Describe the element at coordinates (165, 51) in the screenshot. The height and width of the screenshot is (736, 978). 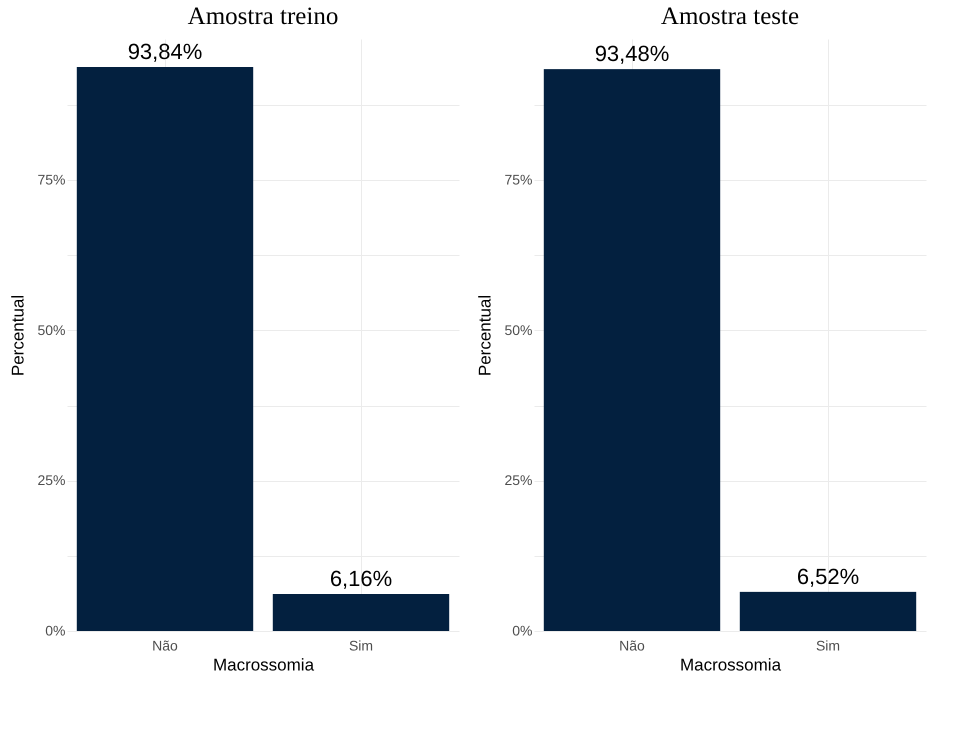
I see `data-label: 93,84%` at that location.